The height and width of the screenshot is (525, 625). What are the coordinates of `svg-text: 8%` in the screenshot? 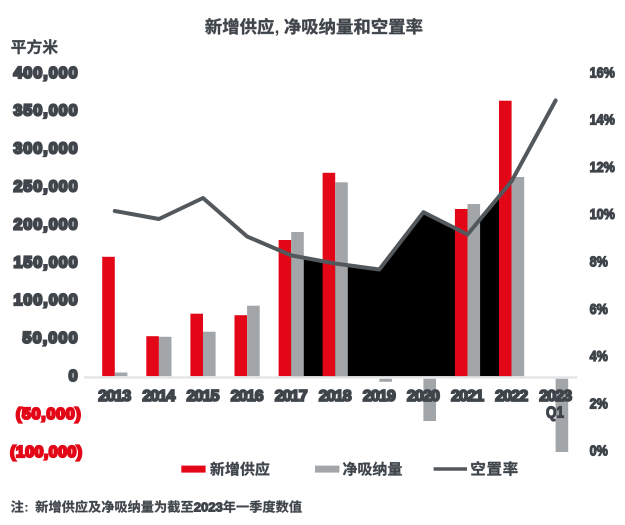 It's located at (599, 260).